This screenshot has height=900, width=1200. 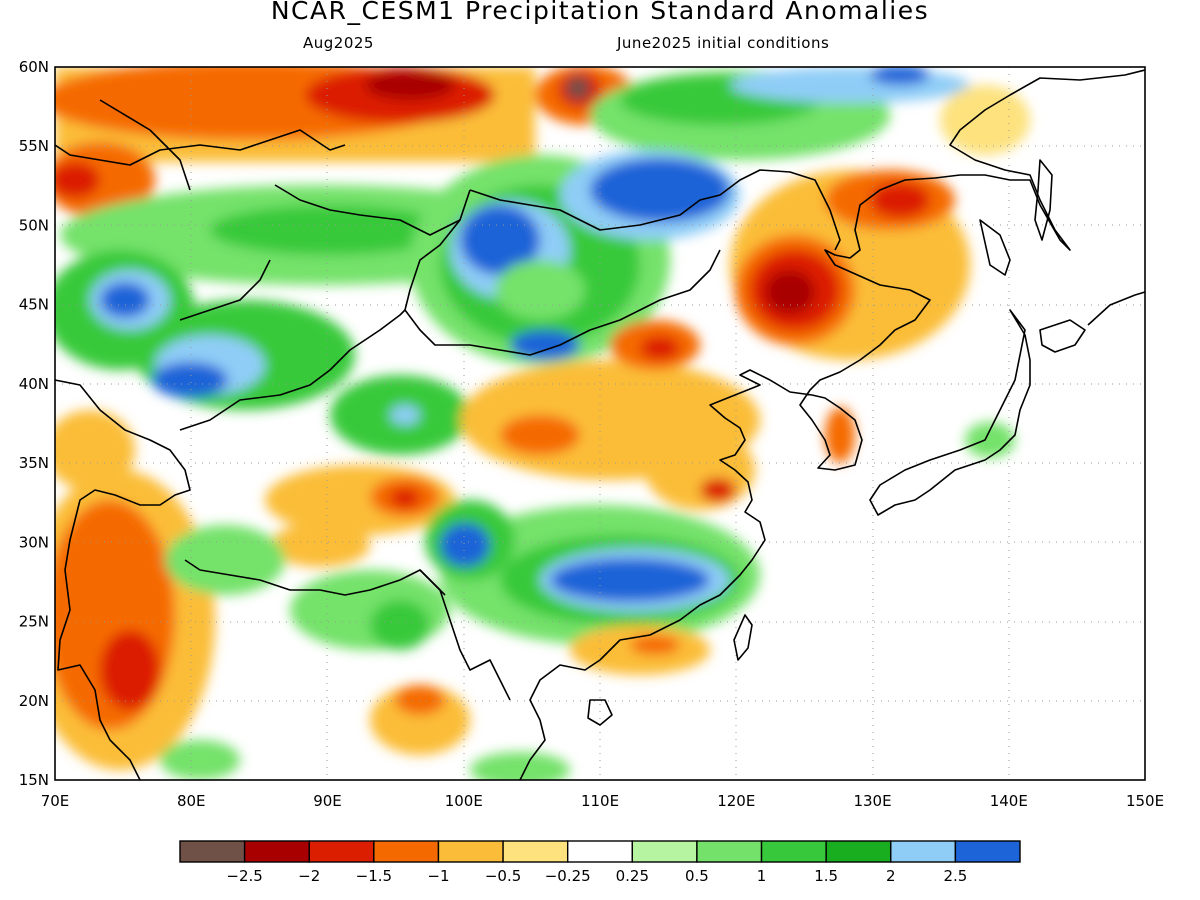 What do you see at coordinates (338, 43) in the screenshot?
I see `forecast-month: Aug2025` at bounding box center [338, 43].